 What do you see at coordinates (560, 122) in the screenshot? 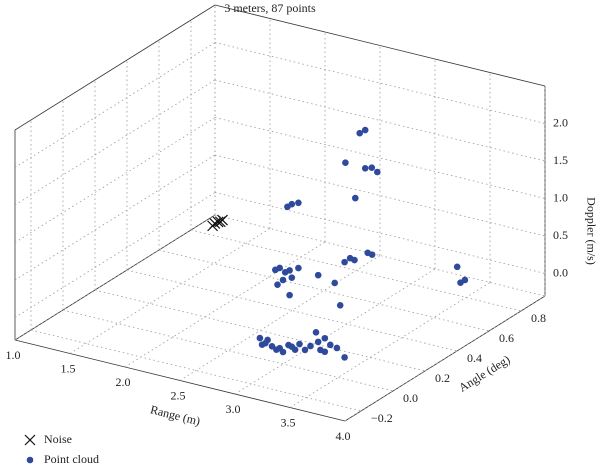
I see `z-tick-label: 2.0` at bounding box center [560, 122].